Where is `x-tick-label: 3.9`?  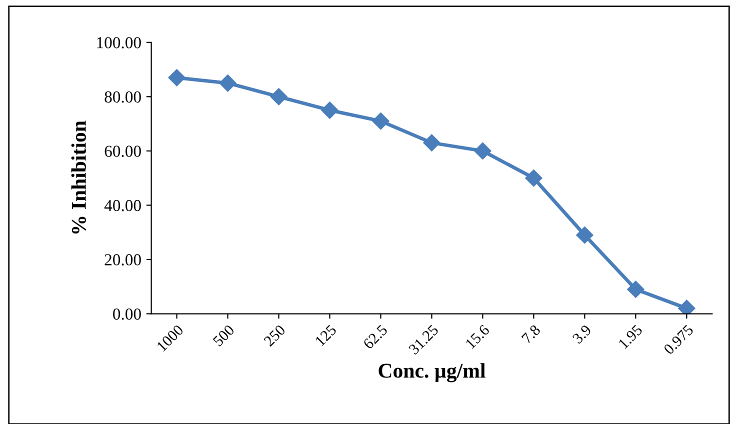 x-tick-label: 3.9 is located at coordinates (582, 334).